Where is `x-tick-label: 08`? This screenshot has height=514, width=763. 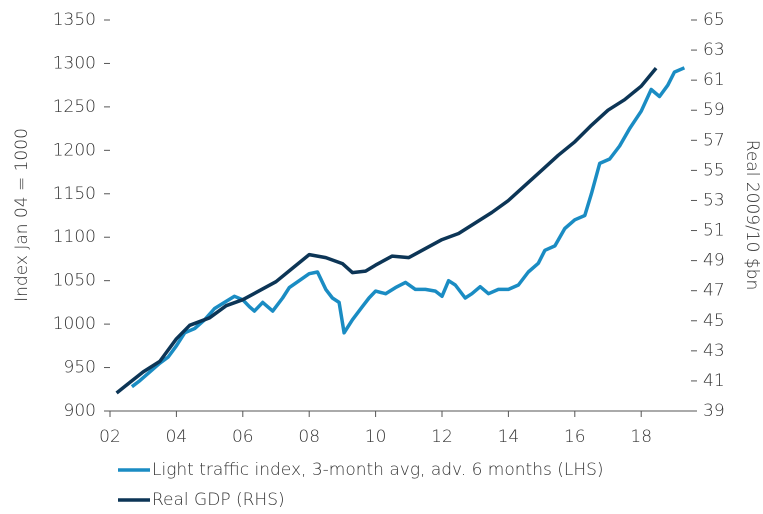
x-tick-label: 08 is located at coordinates (309, 437).